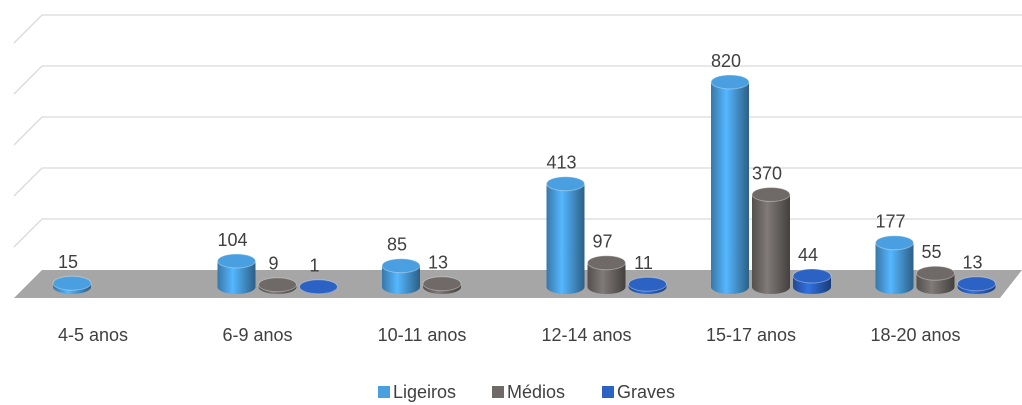  Describe the element at coordinates (751, 335) in the screenshot. I see `x-tick-label: 15-17 anos` at that location.